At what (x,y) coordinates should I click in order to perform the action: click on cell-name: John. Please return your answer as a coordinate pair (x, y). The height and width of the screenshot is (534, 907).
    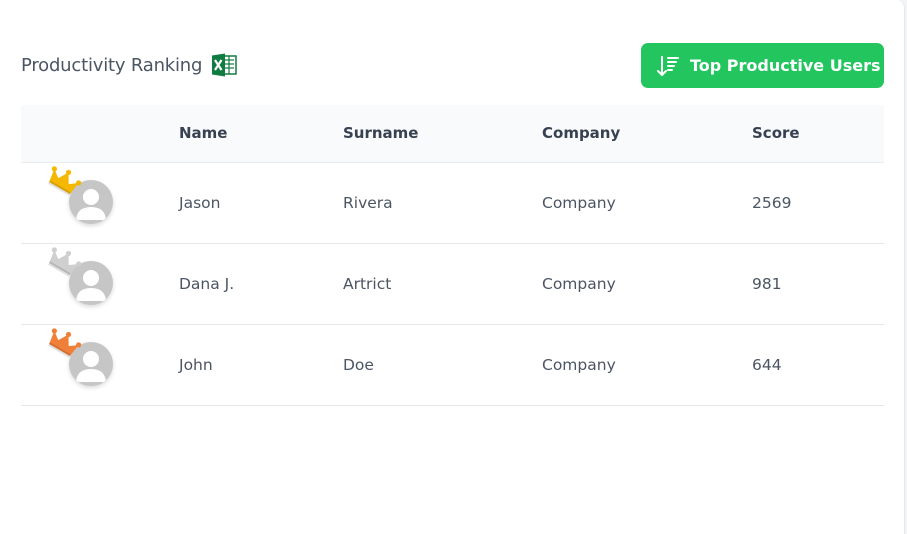
    Looking at the image, I should click on (261, 365).